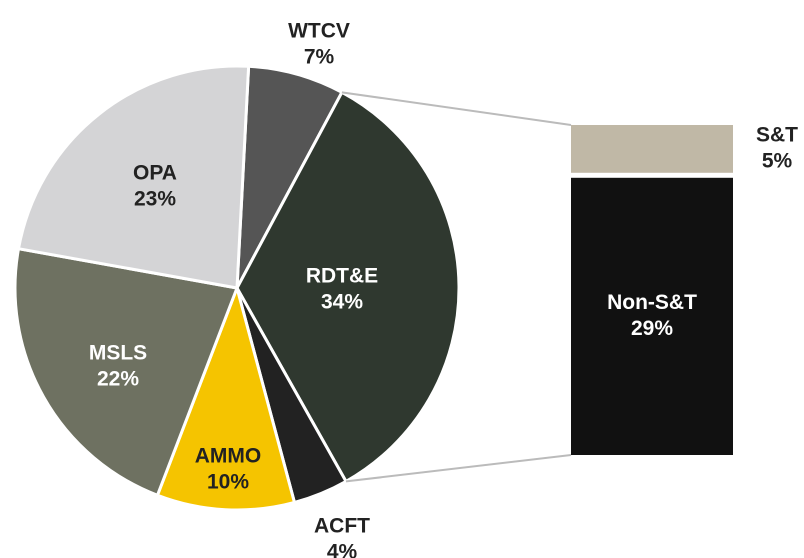  I want to click on slice-value-label: 10%, so click(228, 482).